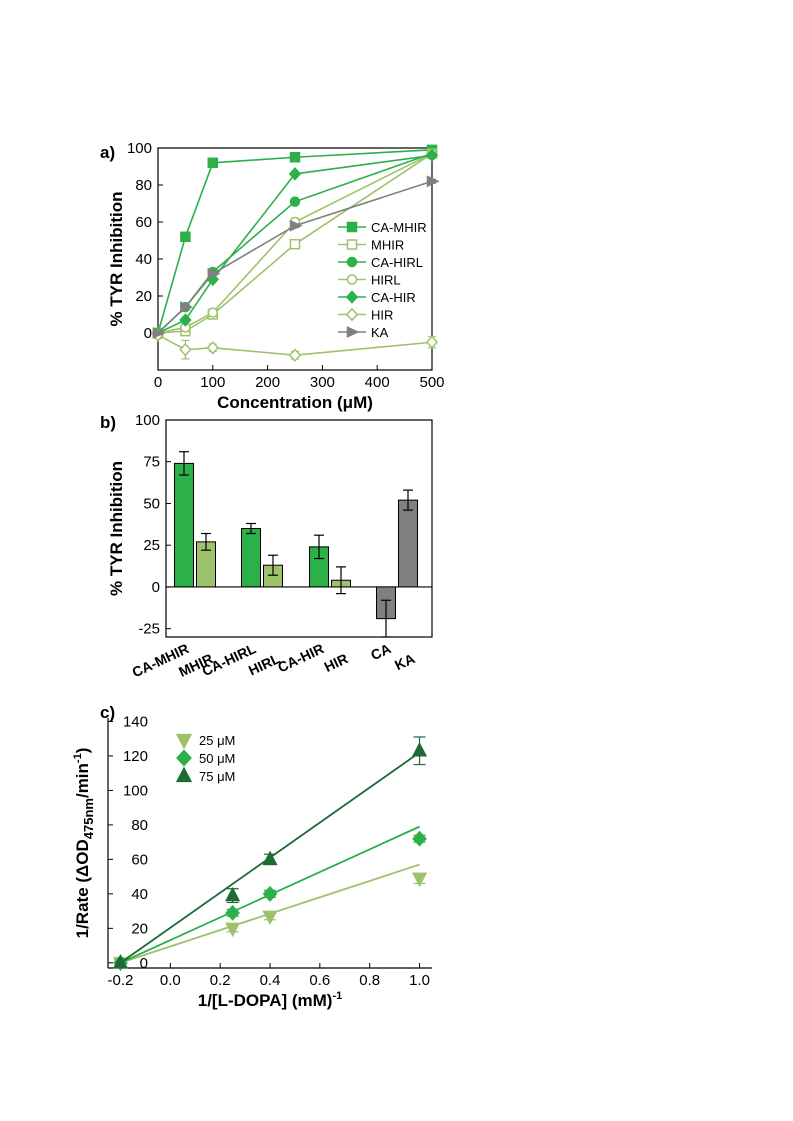  What do you see at coordinates (393, 297) in the screenshot?
I see `legend-label: CA-HIR` at bounding box center [393, 297].